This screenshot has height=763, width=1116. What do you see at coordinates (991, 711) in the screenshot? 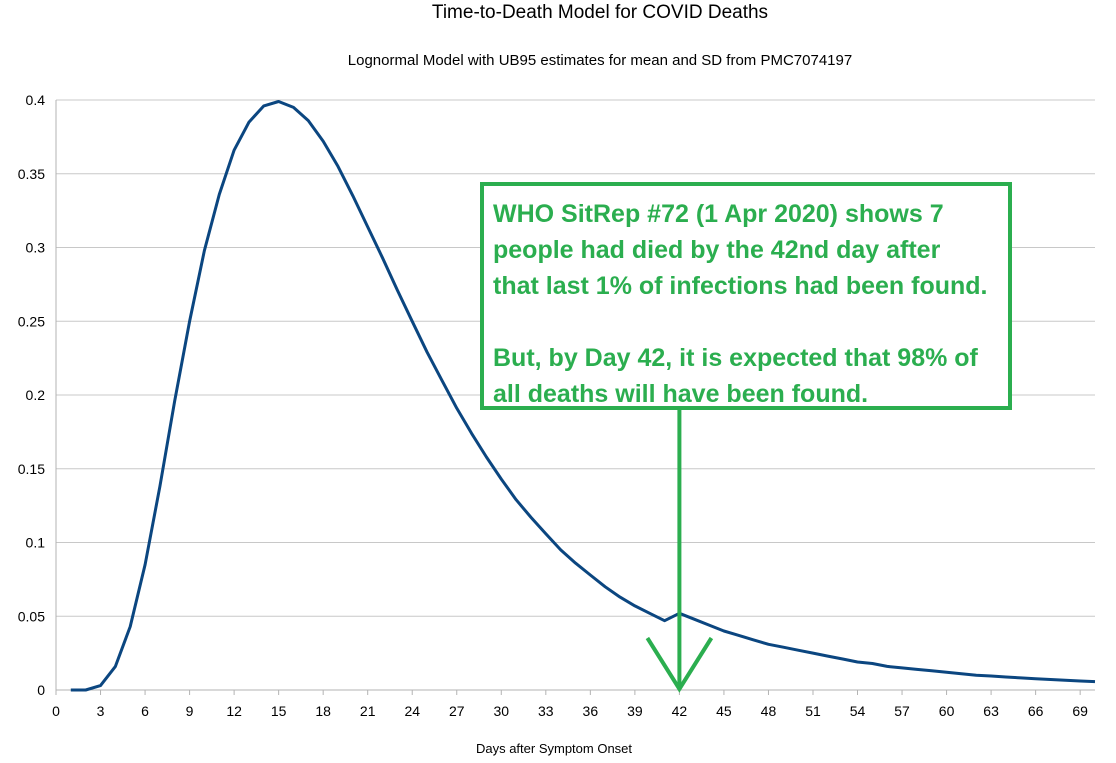
I see `x-tick-label-21: 63` at bounding box center [991, 711].